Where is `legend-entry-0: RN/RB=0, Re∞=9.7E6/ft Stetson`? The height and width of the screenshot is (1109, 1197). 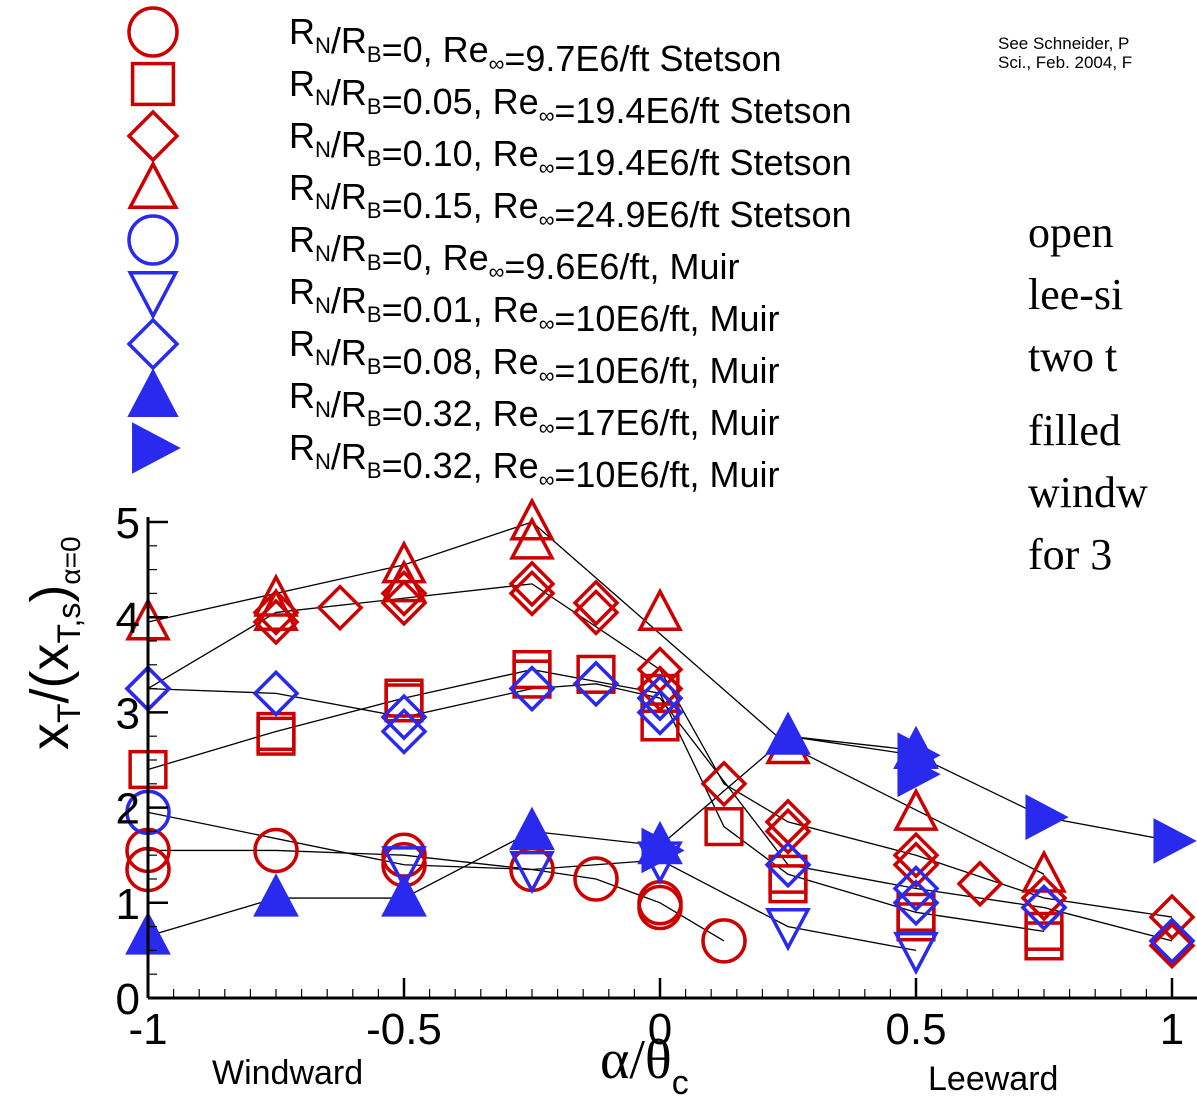 legend-entry-0: RN/RB=0, Re∞=9.7E6/ft Stetson is located at coordinates (454, 42).